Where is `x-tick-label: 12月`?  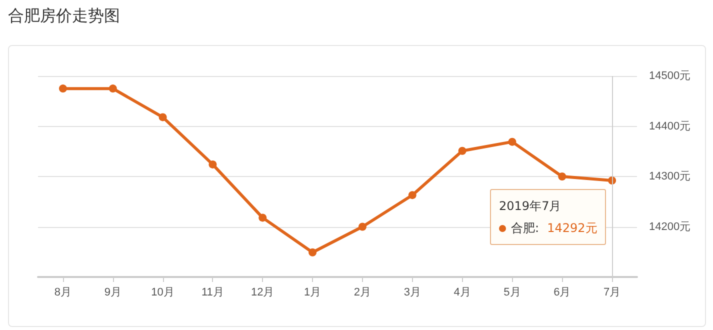
x-tick-label: 12月 is located at coordinates (262, 292).